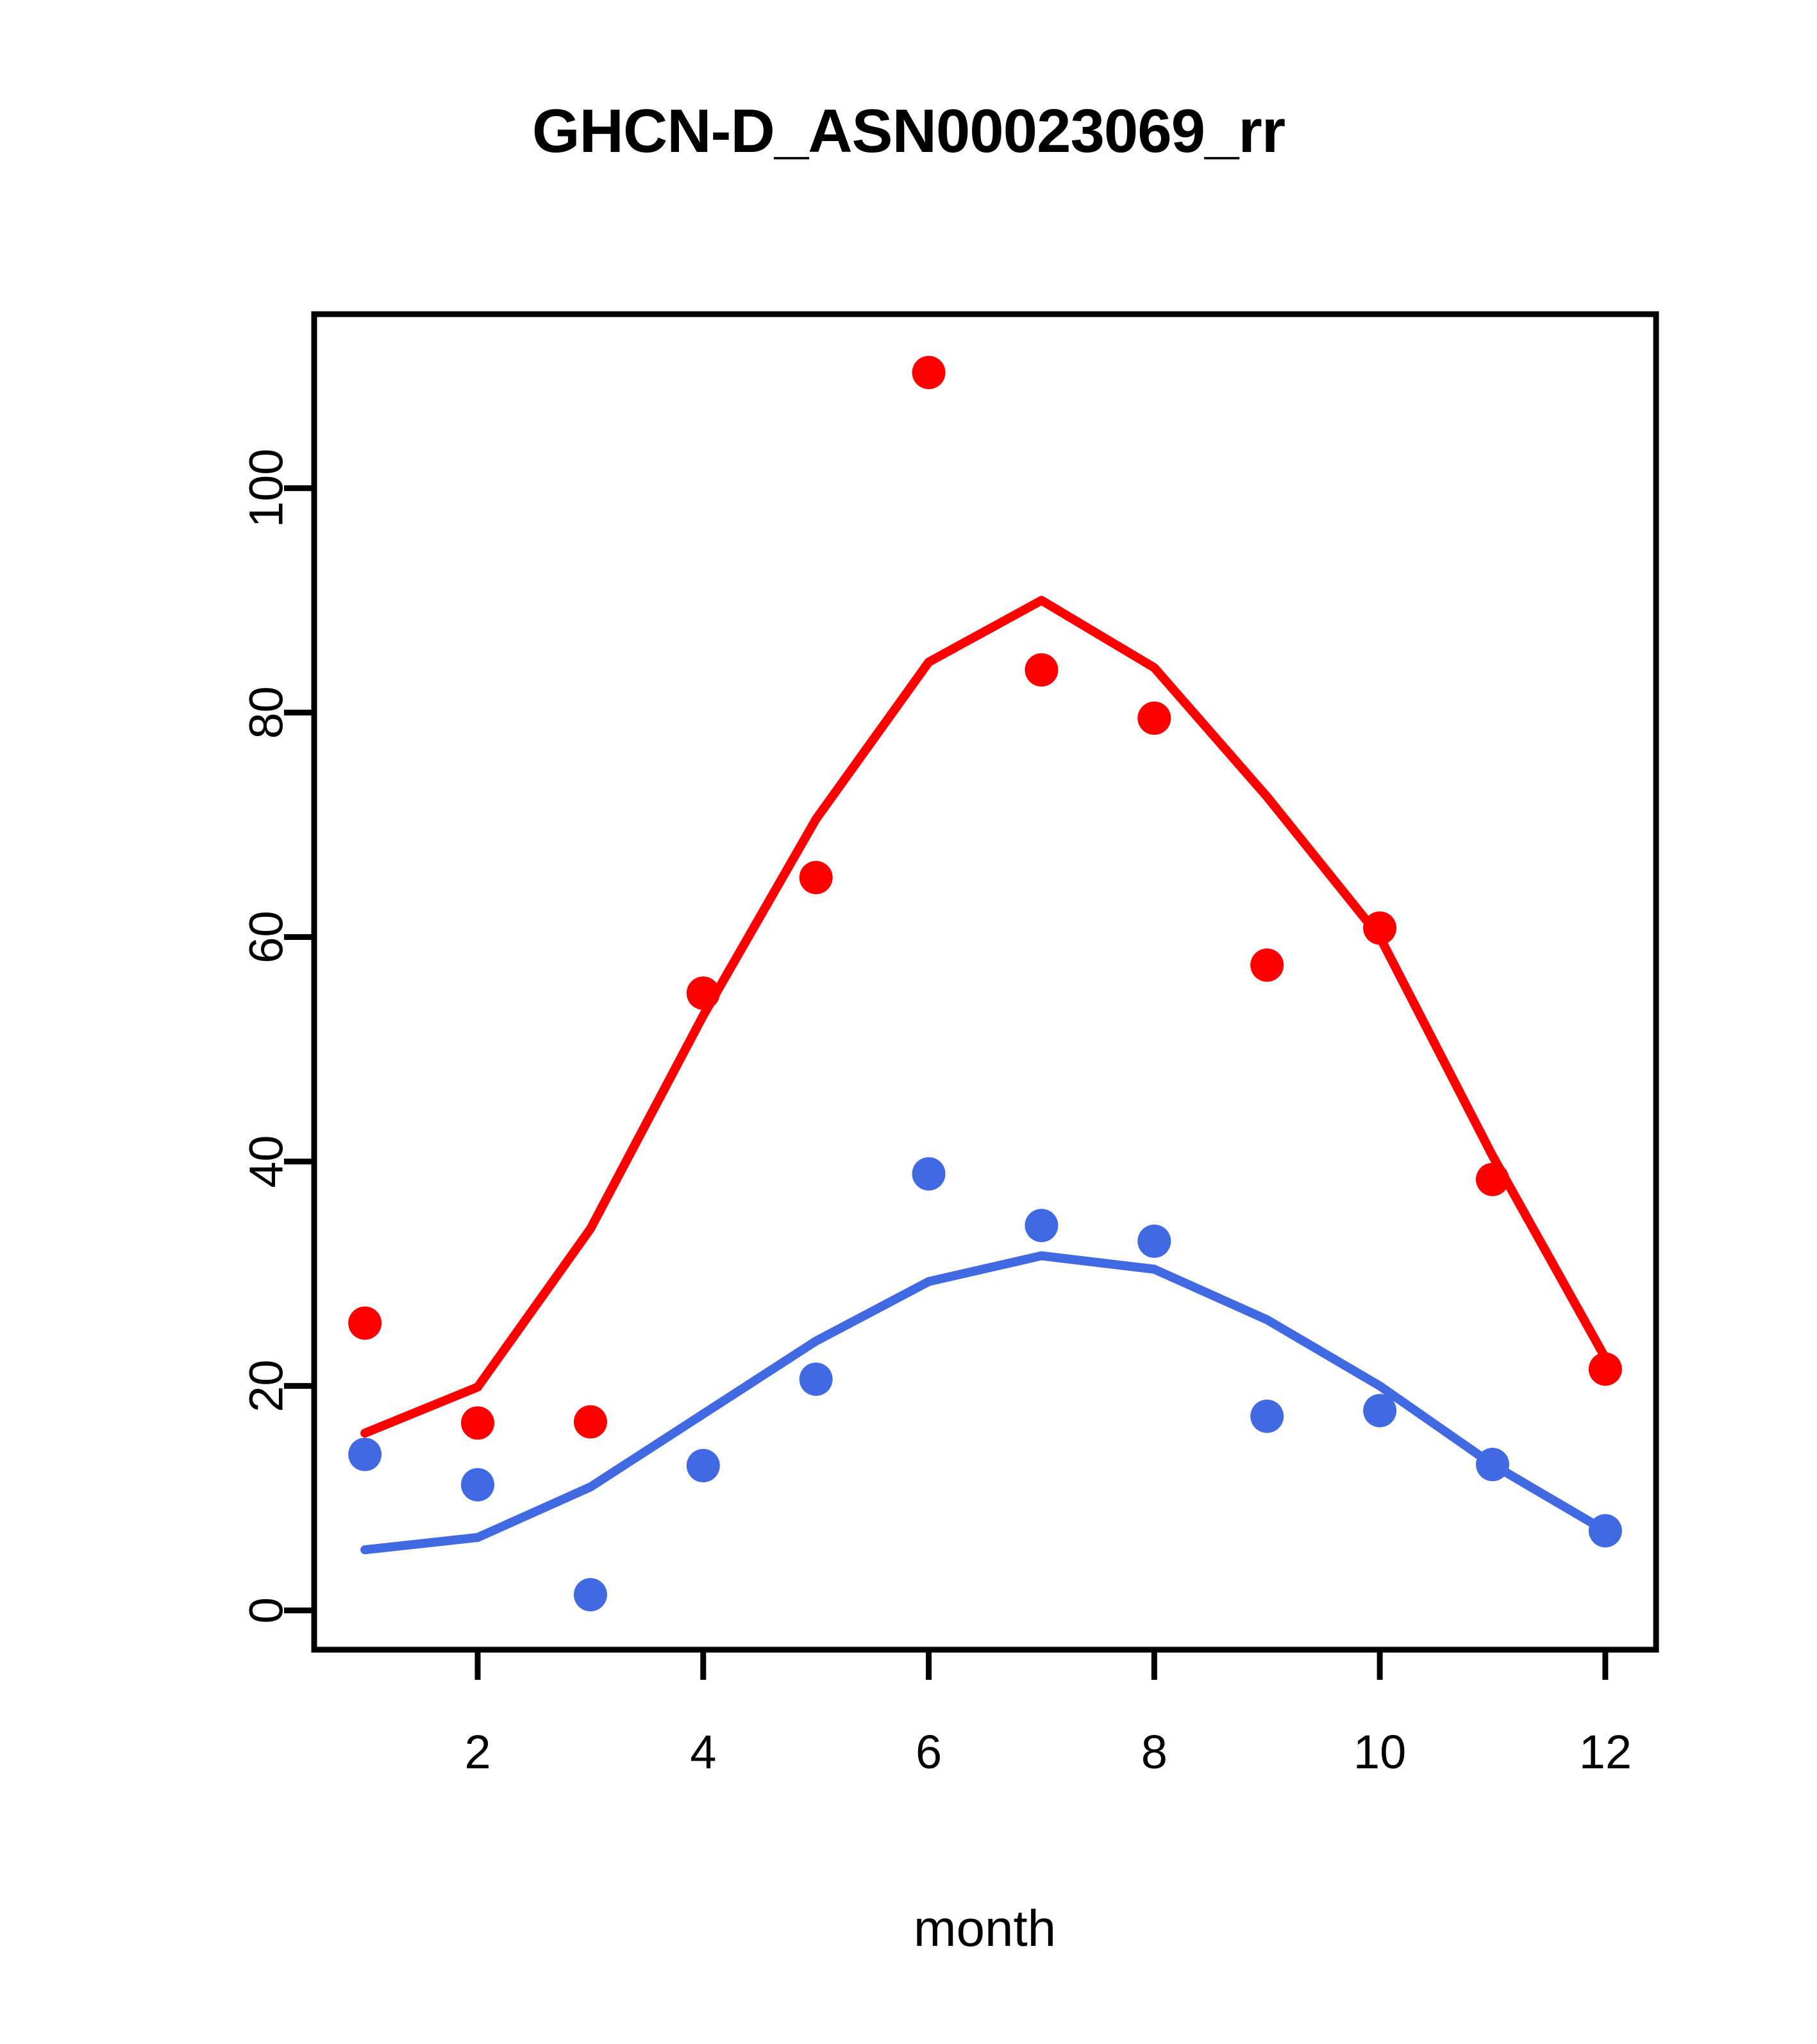 The image size is (1817, 2044). Describe the element at coordinates (985, 1929) in the screenshot. I see `x-axis-title: month` at that location.